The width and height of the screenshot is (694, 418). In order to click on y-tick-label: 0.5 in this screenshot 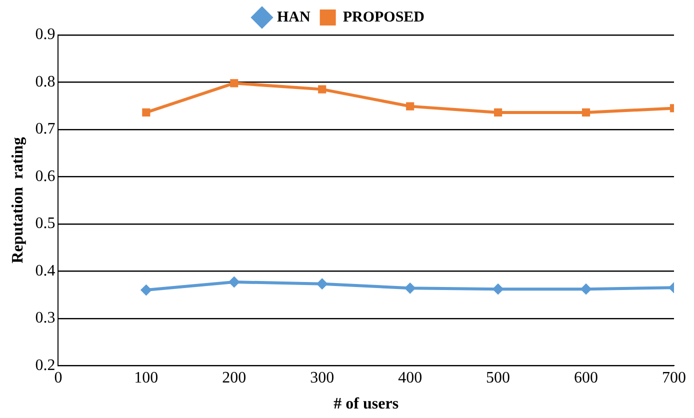, I will do `click(45, 223)`.